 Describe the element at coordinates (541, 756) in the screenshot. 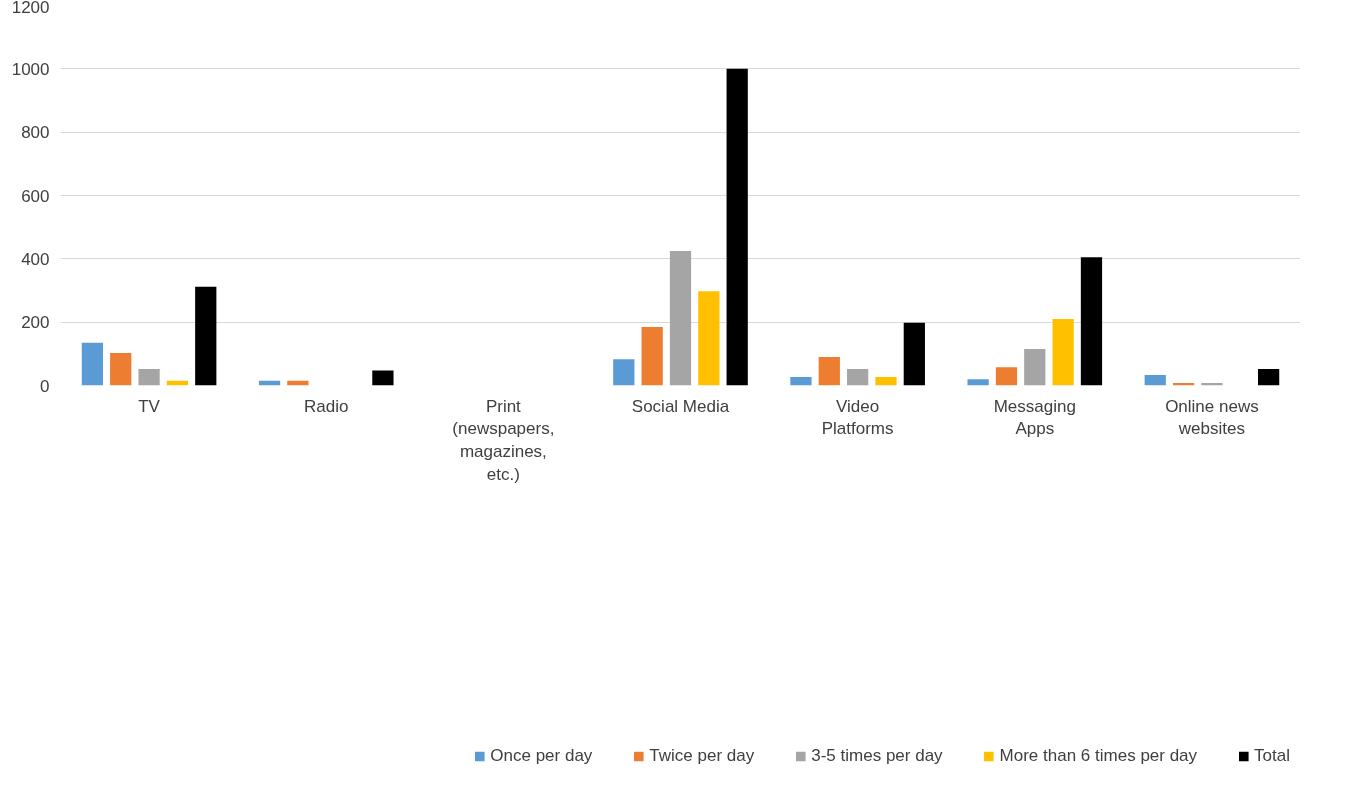

I see `legend-label: Once per day` at that location.